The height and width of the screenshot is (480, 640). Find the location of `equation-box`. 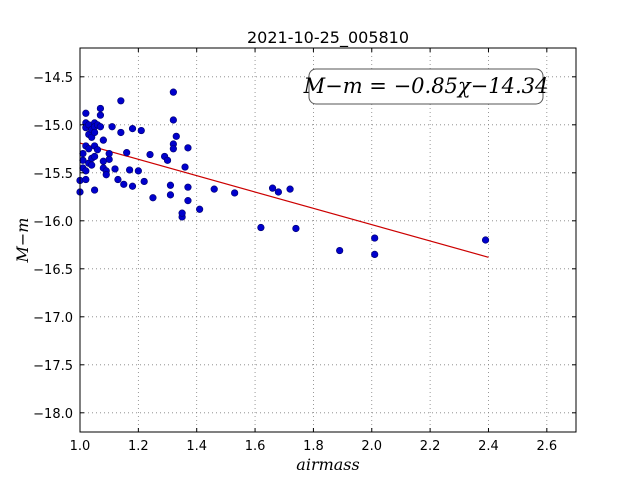

equation-box is located at coordinates (426, 86).